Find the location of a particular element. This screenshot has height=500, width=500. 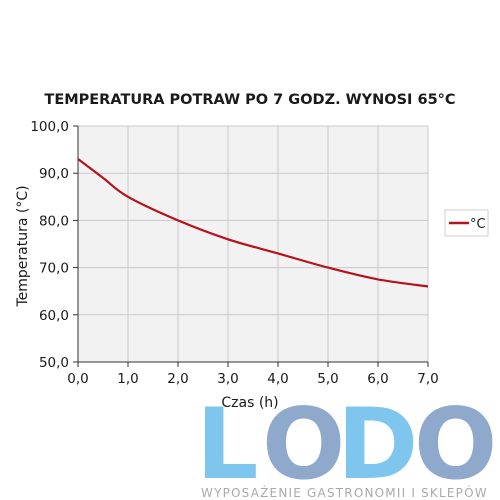

logo-letter-o: O is located at coordinates (303, 444).